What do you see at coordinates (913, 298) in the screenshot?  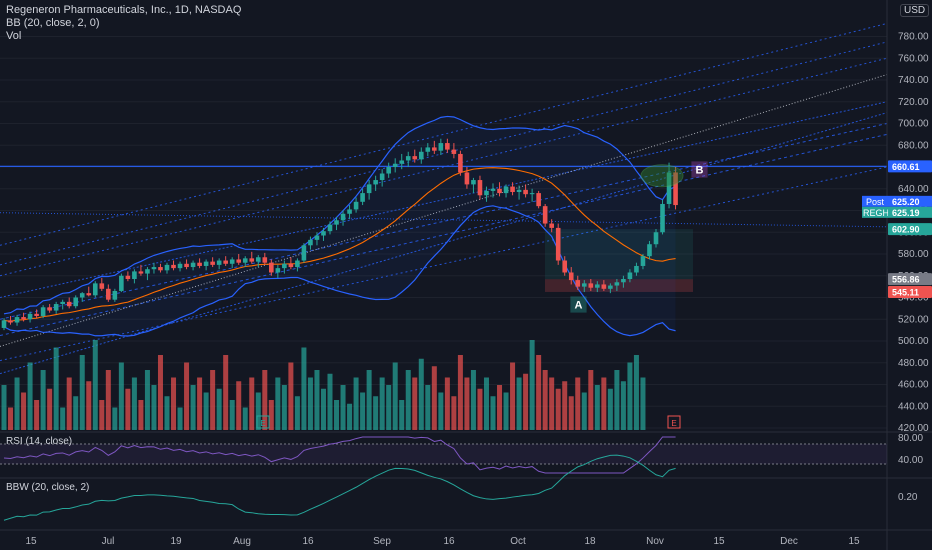 I see `y-tick-label: 540.00` at bounding box center [913, 298].